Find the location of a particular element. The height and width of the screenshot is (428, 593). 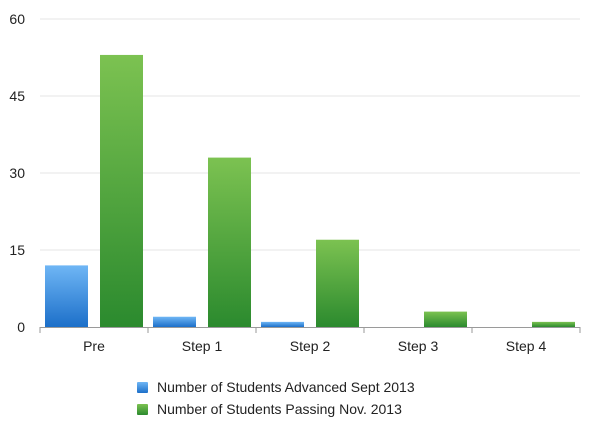

x-tick-label: Step 1 is located at coordinates (202, 346).